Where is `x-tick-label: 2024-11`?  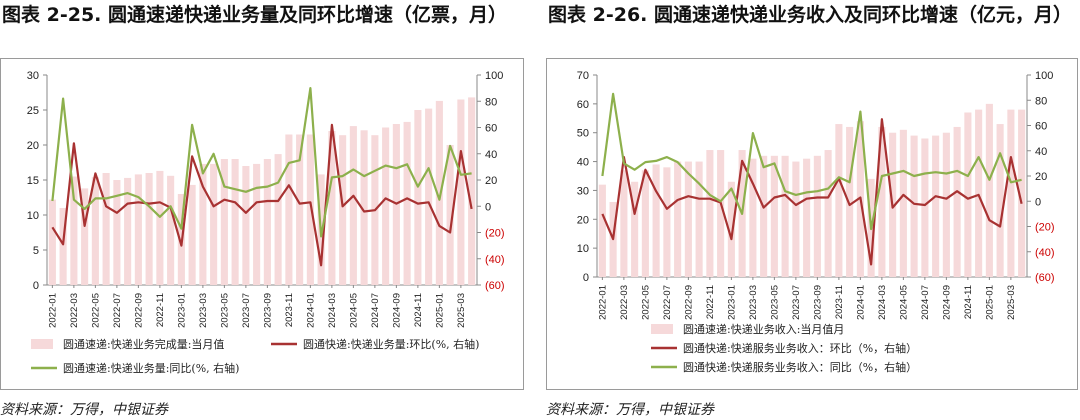
x-tick-label: 2024-11 is located at coordinates (418, 310).